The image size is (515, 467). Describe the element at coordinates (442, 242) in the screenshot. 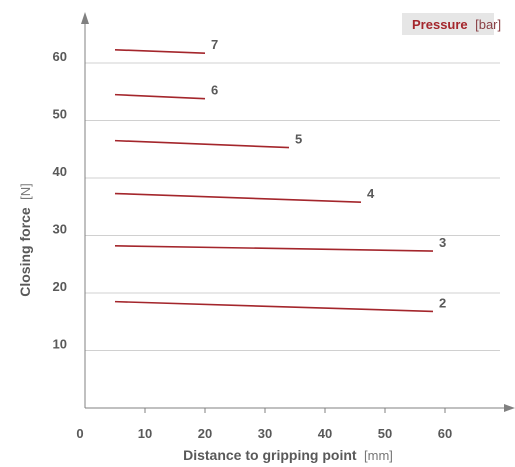

I see `series-label-3: 3` at that location.